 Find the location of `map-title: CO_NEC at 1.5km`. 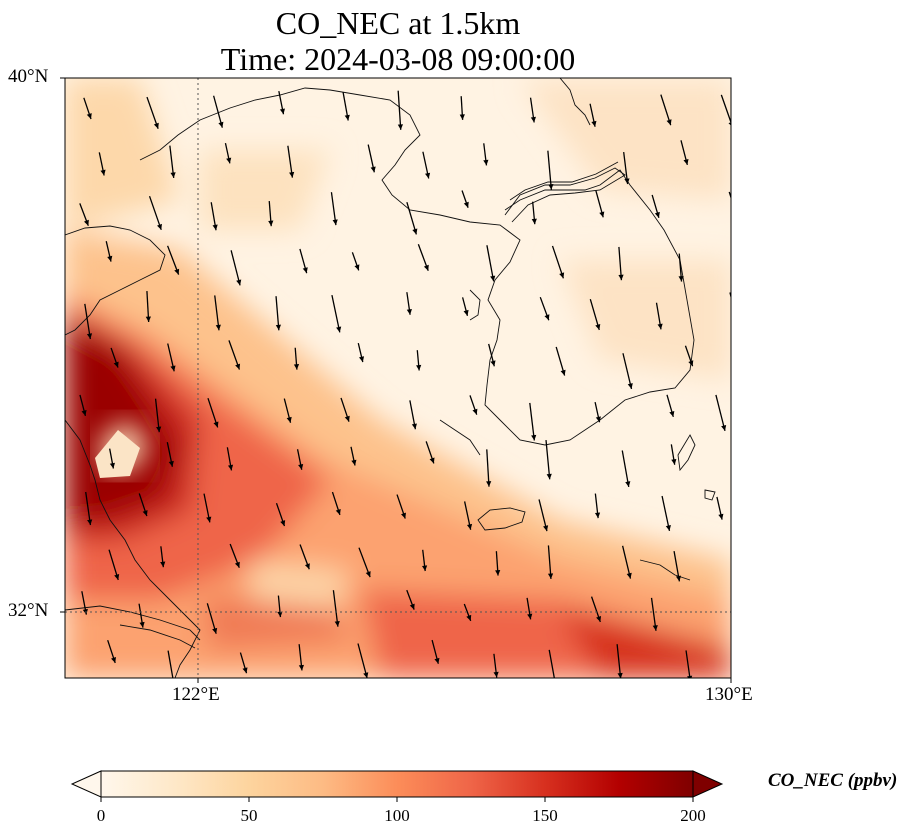

map-title: CO_NEC at 1.5km is located at coordinates (398, 23).